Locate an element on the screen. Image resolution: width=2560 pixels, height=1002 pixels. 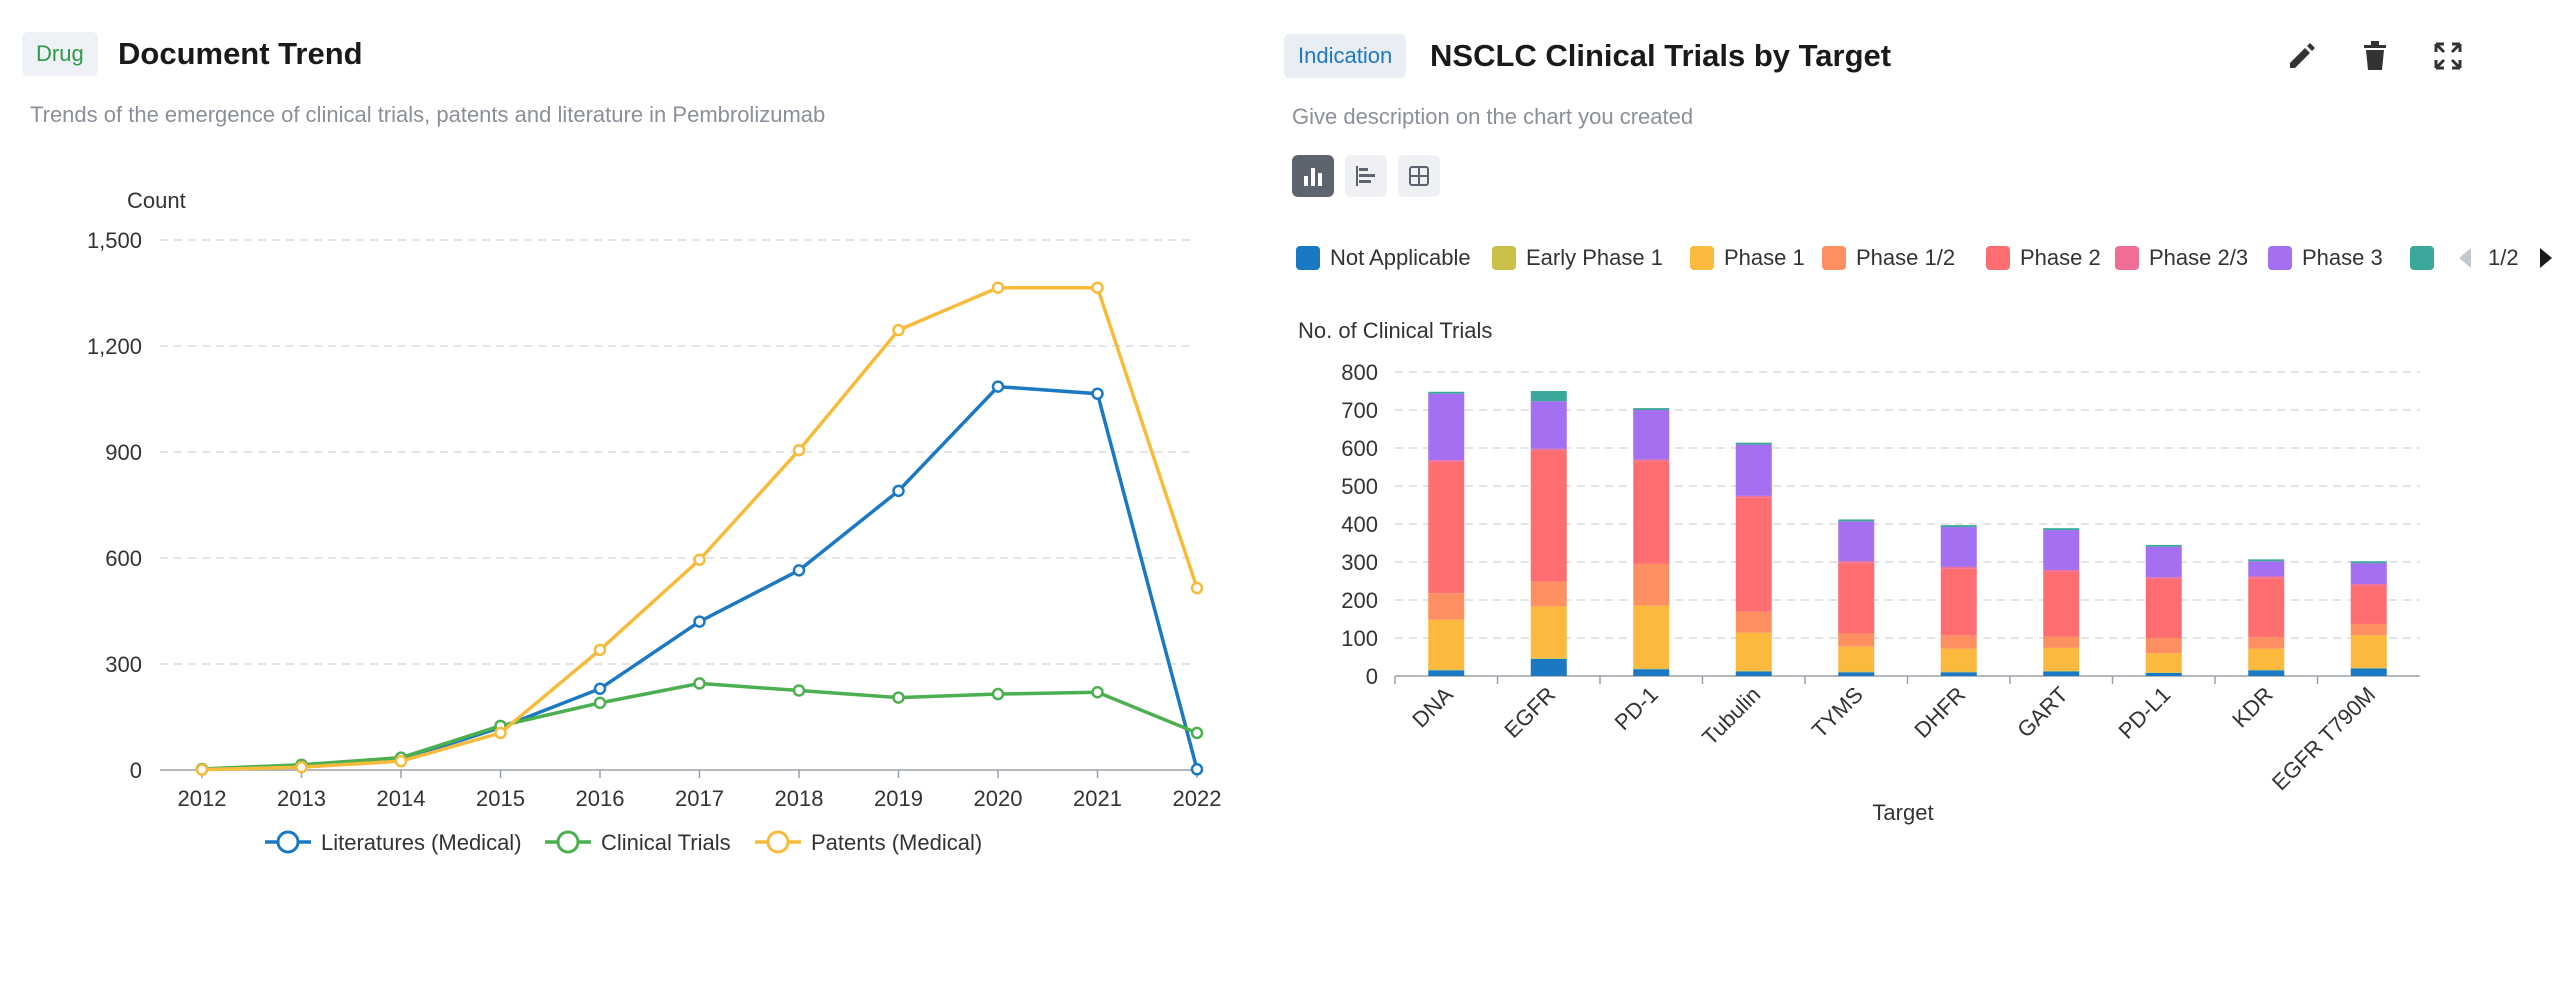
legend-label: Not Applicable is located at coordinates (1400, 257).